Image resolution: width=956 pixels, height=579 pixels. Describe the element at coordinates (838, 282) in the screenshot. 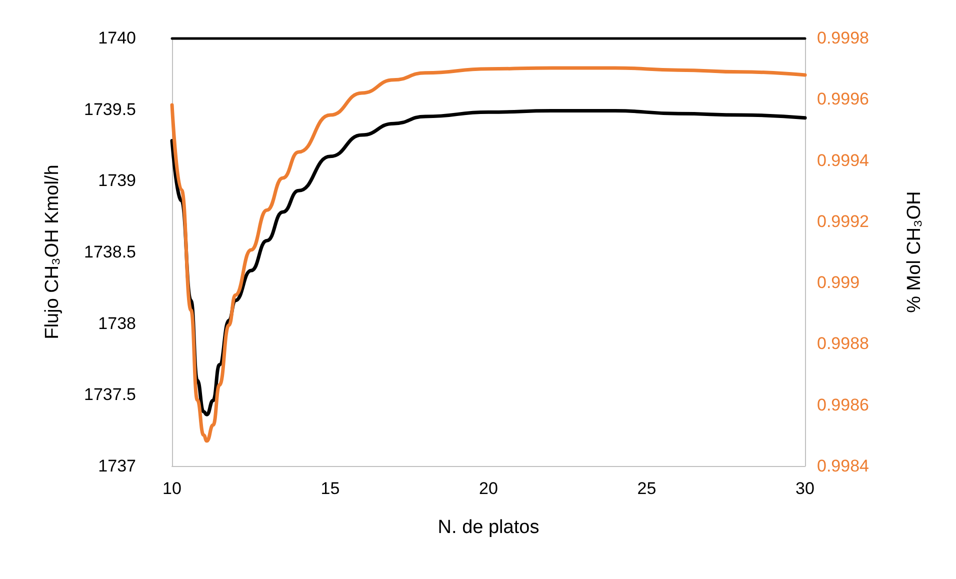

I see `y2-tick-label: 0.999` at that location.